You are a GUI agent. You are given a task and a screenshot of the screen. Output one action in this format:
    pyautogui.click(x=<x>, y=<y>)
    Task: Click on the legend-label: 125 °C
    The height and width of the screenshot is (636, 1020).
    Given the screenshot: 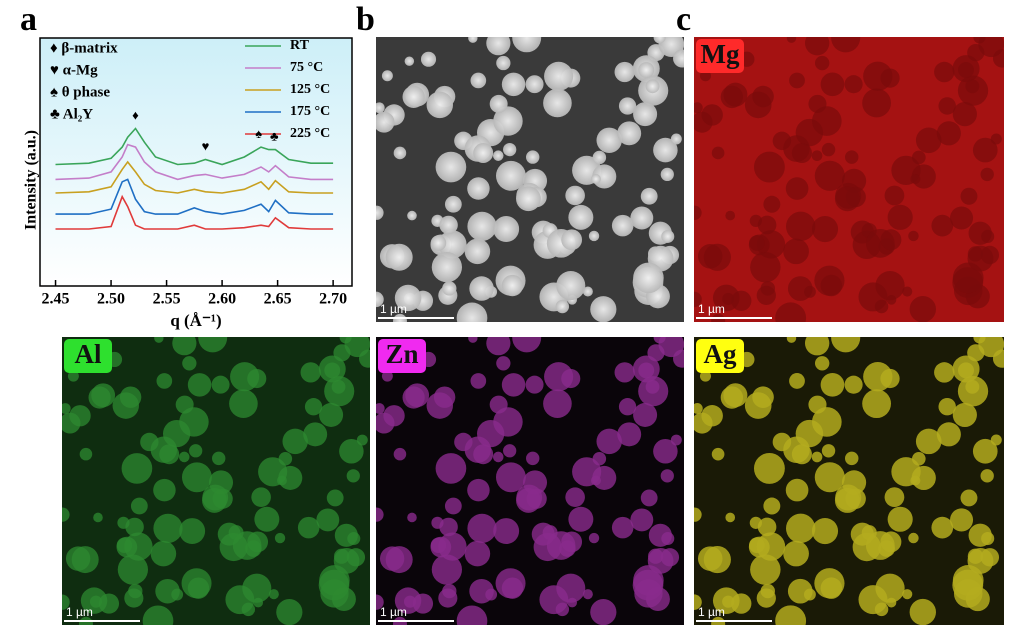 What is the action you would take?
    pyautogui.click(x=310, y=89)
    